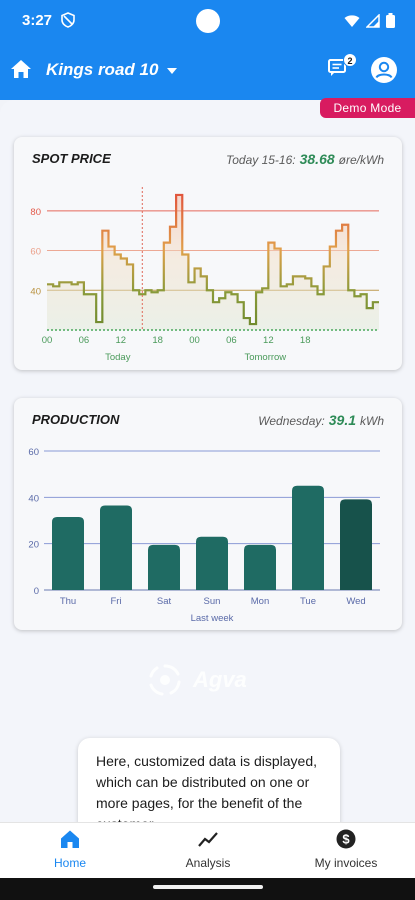 The width and height of the screenshot is (415, 900). What do you see at coordinates (76, 419) in the screenshot?
I see `production-title: PRODUCTION` at bounding box center [76, 419].